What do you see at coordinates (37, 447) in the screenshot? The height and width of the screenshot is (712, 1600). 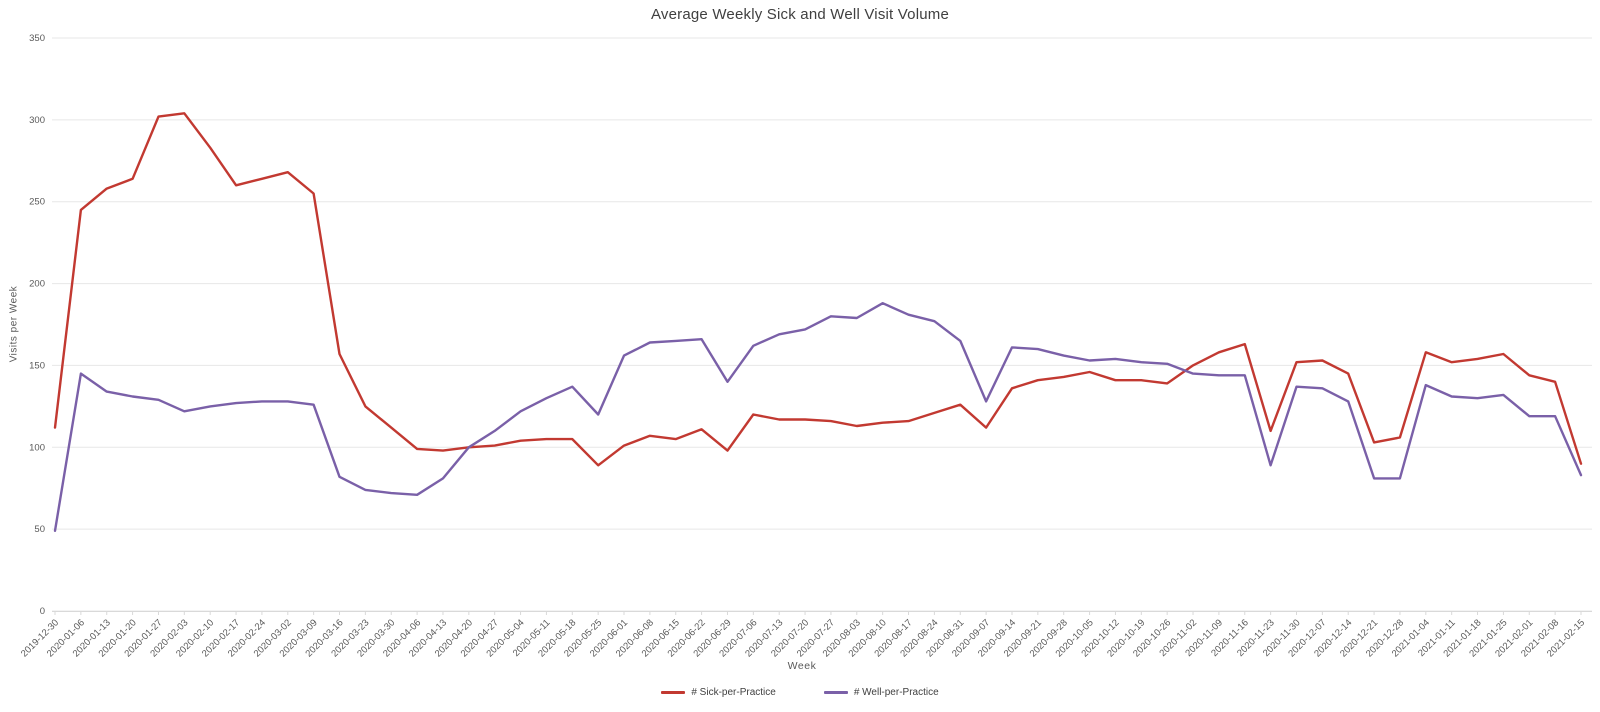 I see `y-tick-label: 100` at bounding box center [37, 447].